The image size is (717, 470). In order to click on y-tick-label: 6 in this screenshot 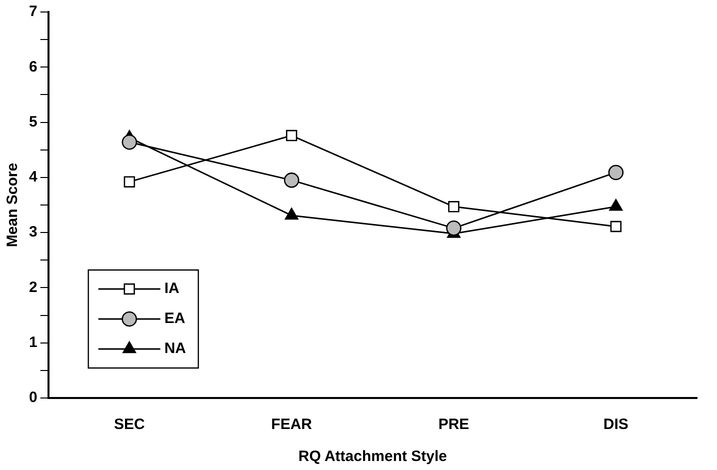, I will do `click(33, 67)`.